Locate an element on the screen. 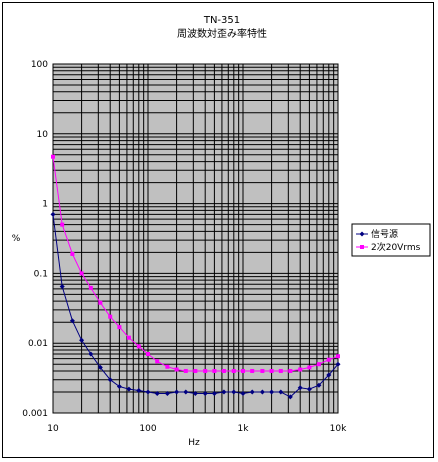 The height and width of the screenshot is (462, 438). y-tick-label: 100 is located at coordinates (39, 65).